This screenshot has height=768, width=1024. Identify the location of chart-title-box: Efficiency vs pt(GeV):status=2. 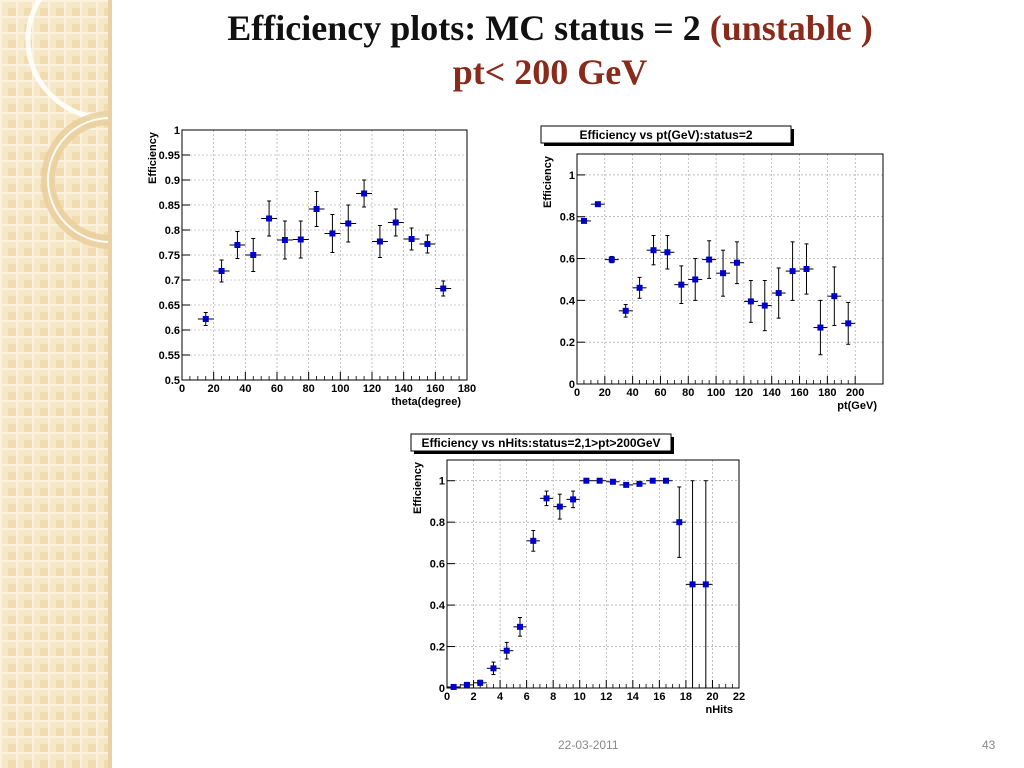
(667, 135).